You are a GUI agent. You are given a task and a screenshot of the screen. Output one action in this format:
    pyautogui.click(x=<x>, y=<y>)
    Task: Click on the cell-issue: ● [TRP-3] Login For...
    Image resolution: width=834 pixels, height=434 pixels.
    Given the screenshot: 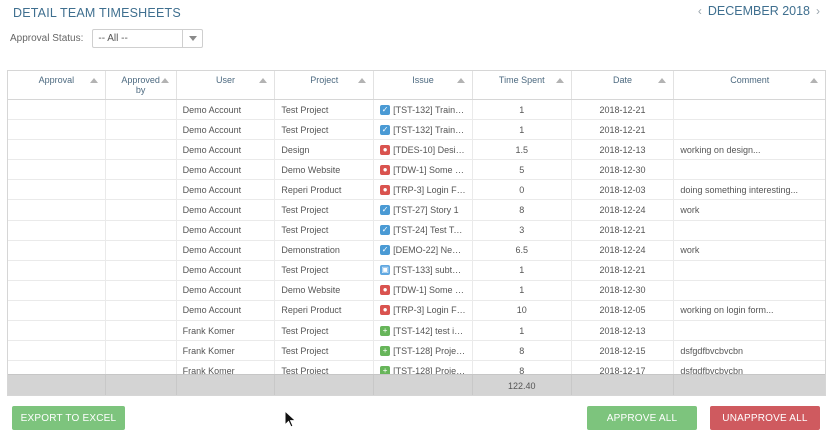 What is the action you would take?
    pyautogui.click(x=423, y=190)
    